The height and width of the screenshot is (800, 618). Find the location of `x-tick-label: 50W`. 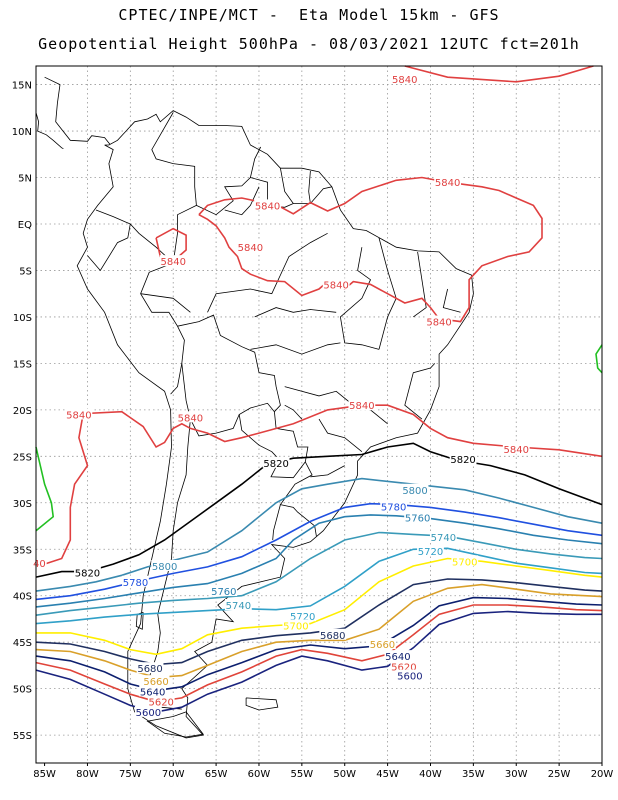

x-tick-label: 50W is located at coordinates (344, 774).